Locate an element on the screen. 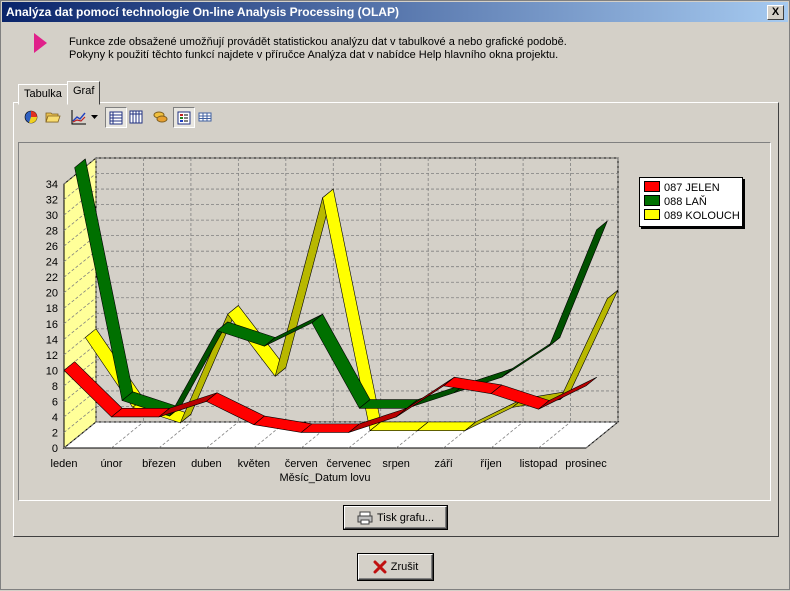  legend-toggle-button is located at coordinates (184, 117).